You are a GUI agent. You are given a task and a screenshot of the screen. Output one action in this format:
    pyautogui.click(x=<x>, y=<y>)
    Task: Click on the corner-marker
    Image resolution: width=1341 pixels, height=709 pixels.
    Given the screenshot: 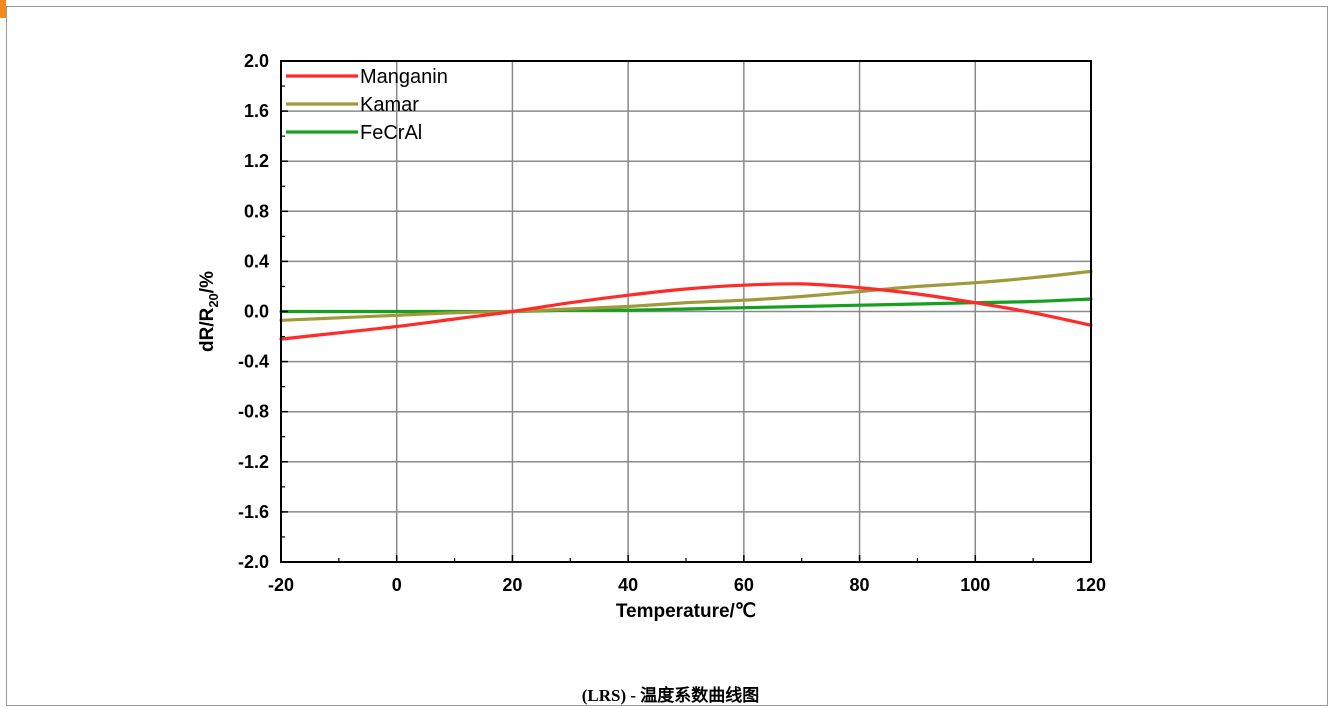 What is the action you would take?
    pyautogui.click(x=3, y=9)
    